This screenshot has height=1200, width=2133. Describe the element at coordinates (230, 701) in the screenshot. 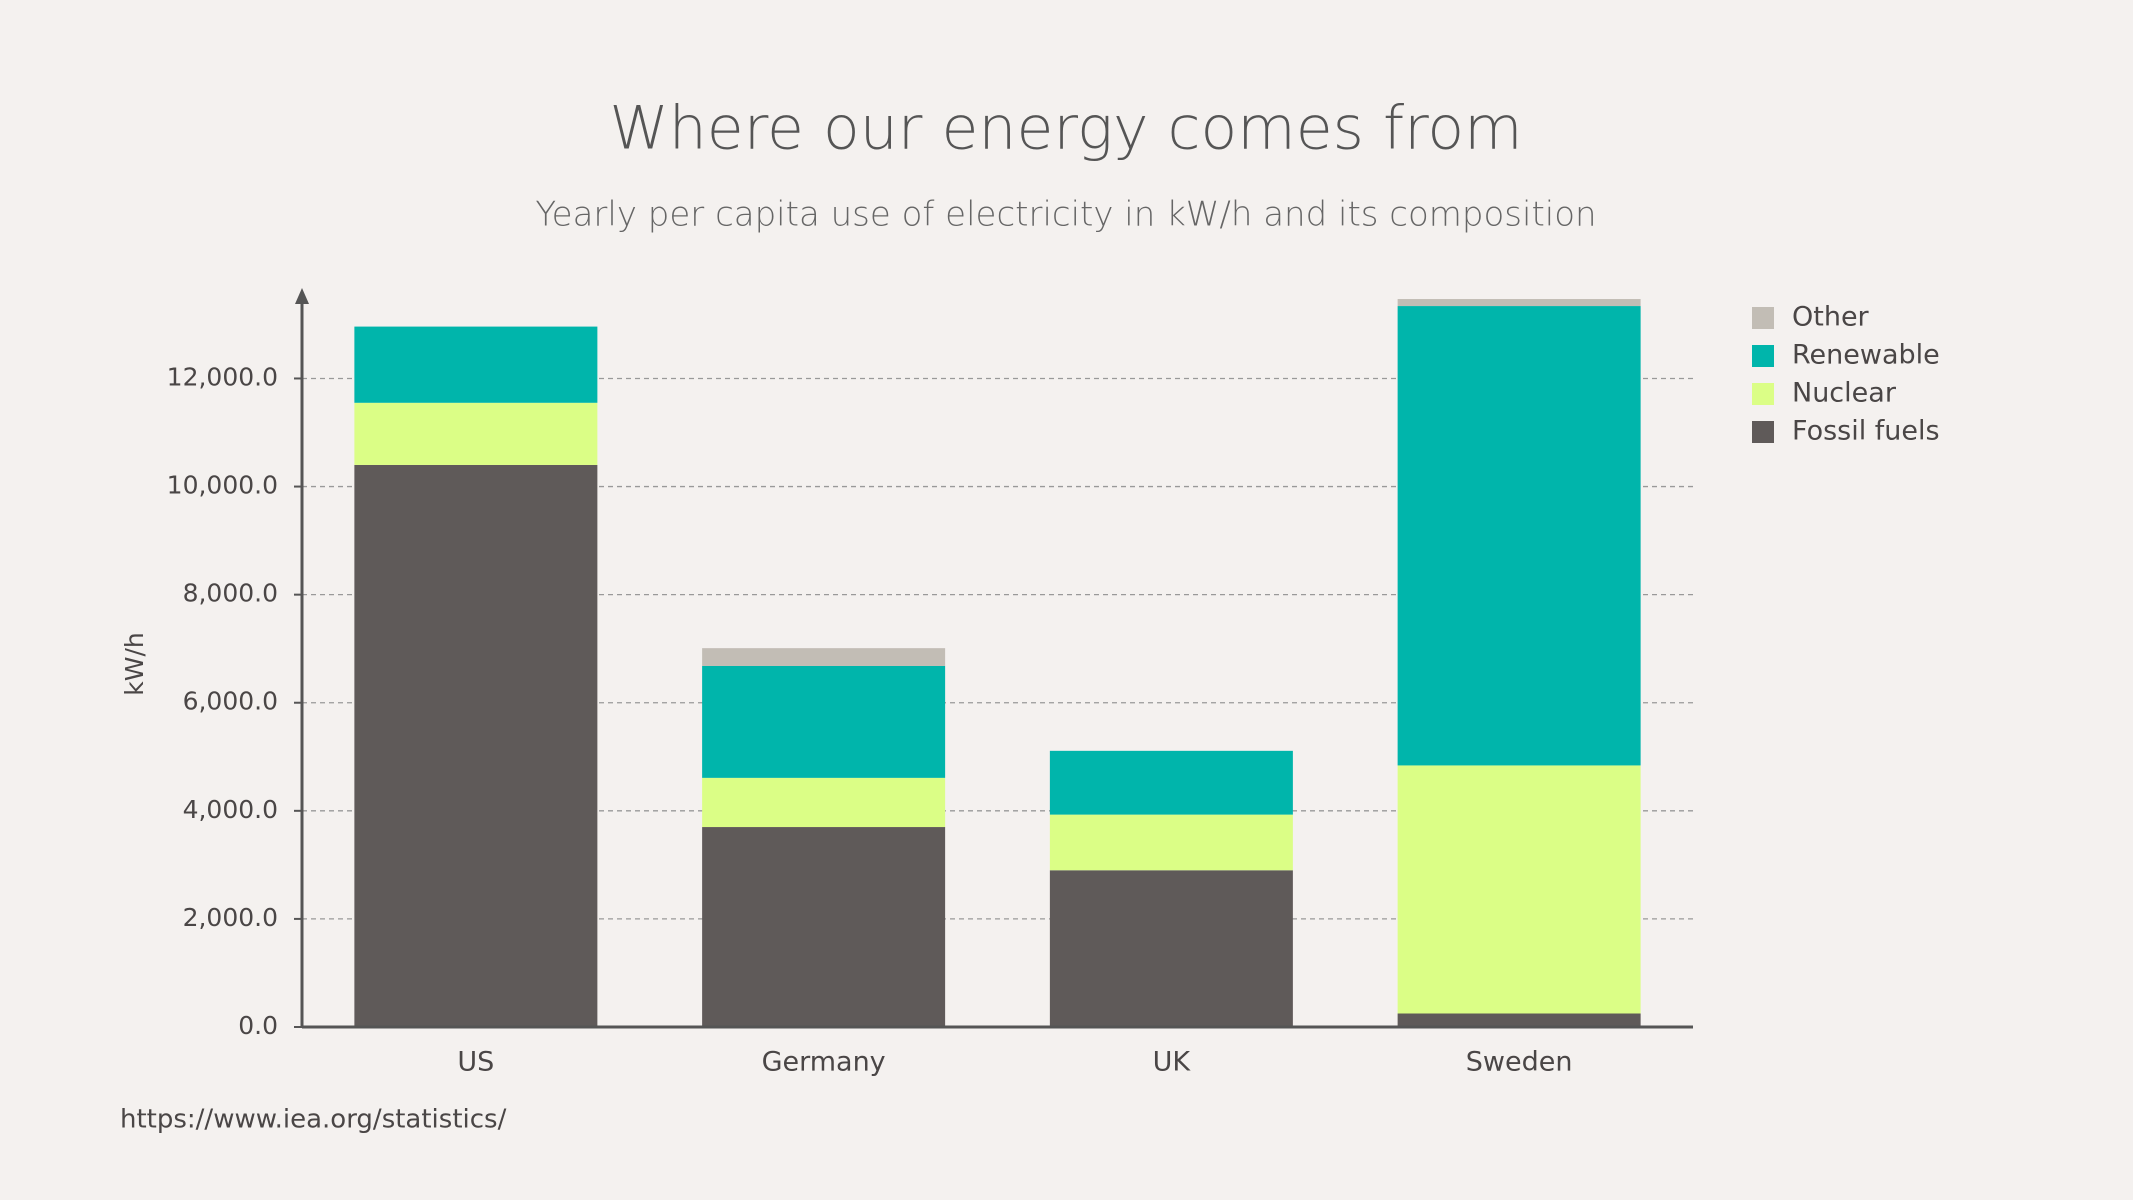

I see `y-tick-label: 6,000.0` at that location.